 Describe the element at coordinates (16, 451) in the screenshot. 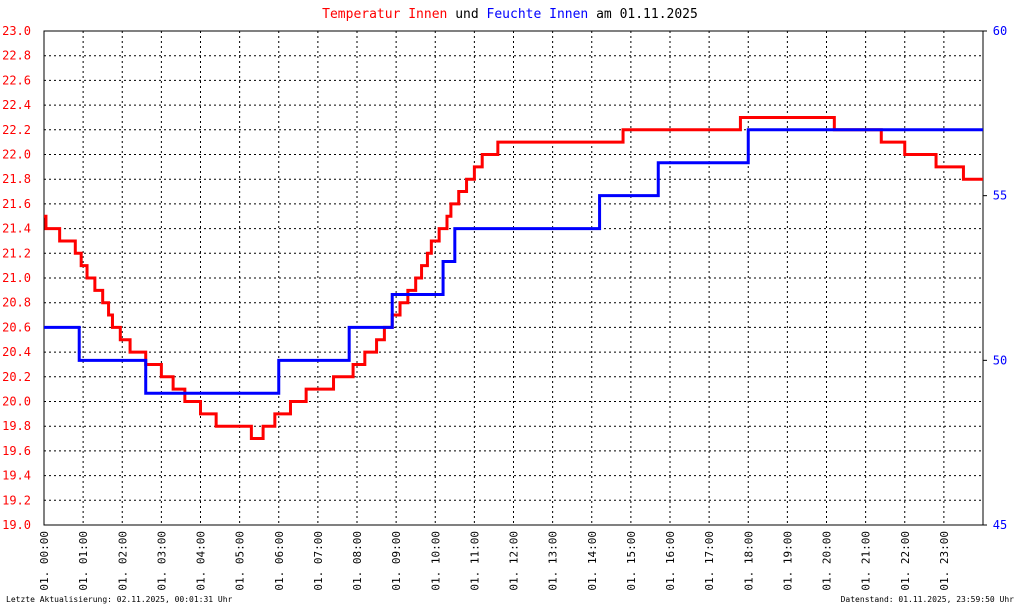

I see `y-tick-label: 19.6` at that location.